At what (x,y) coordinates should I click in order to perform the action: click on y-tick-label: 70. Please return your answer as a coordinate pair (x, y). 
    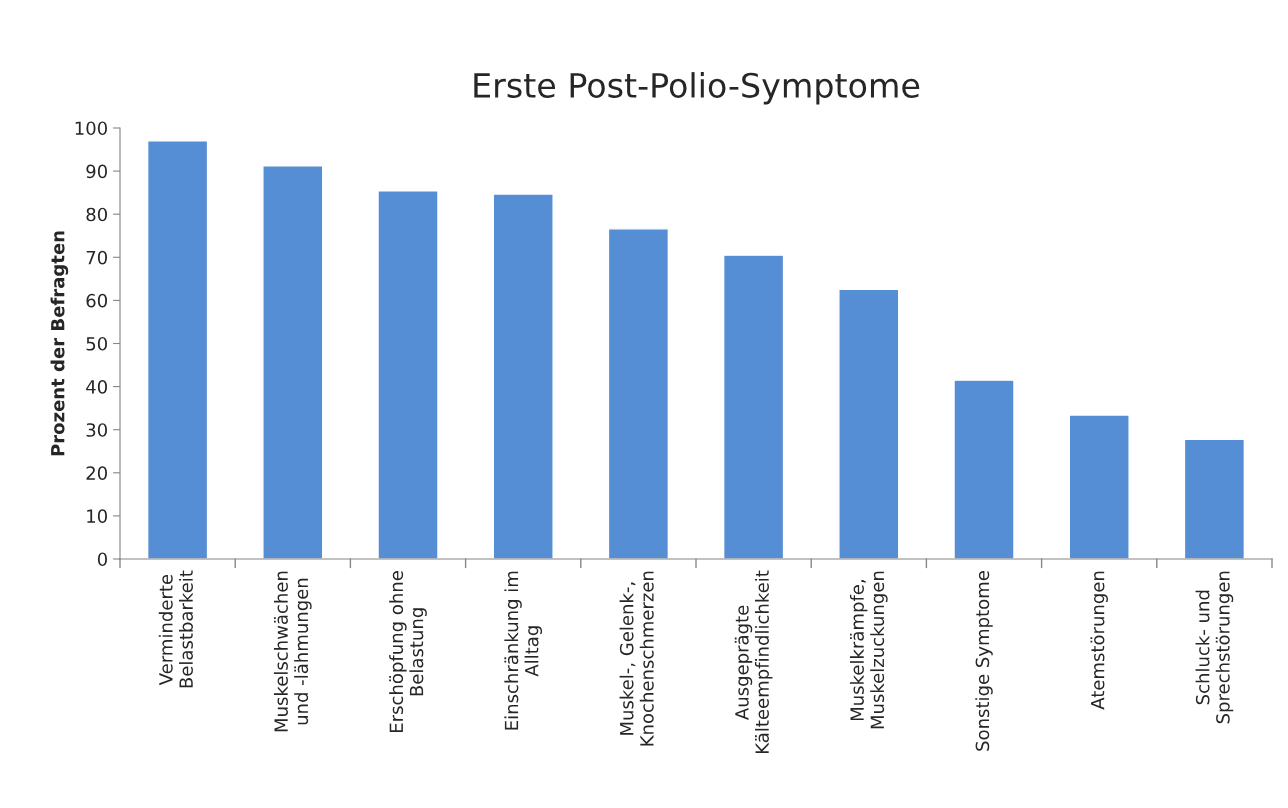
    Looking at the image, I should click on (96, 257).